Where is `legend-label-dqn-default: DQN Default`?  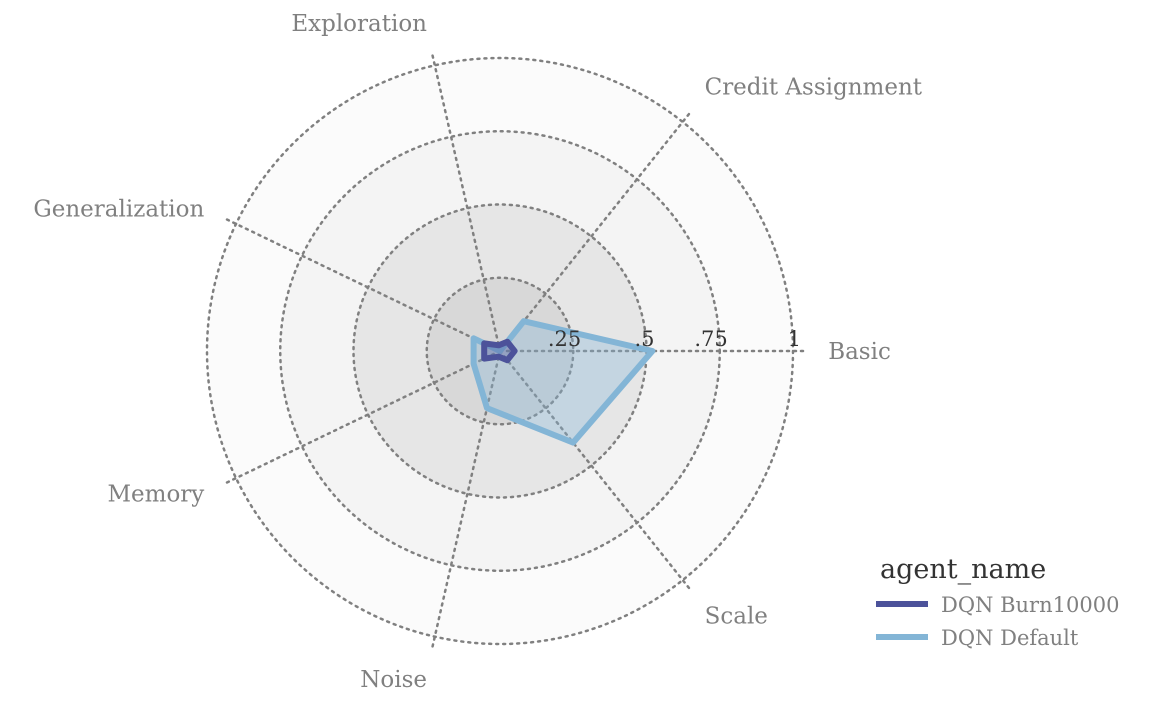 legend-label-dqn-default: DQN Default is located at coordinates (1010, 638).